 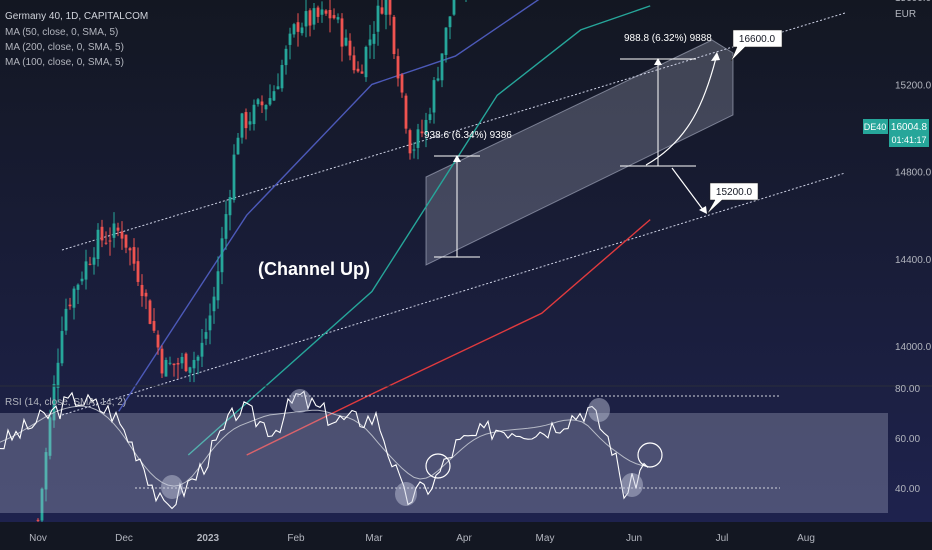 I want to click on time-tick: Mar, so click(x=374, y=538).